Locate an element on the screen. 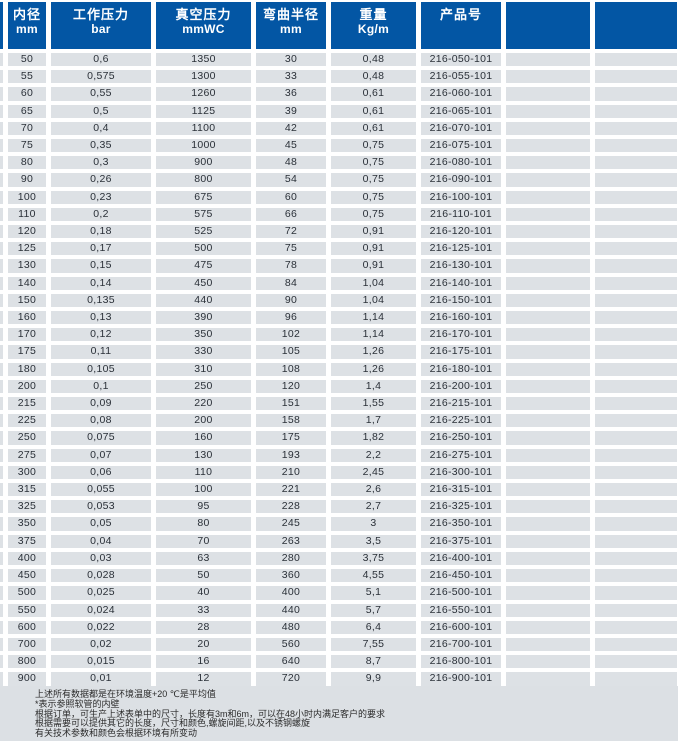 The height and width of the screenshot is (741, 678). table-cell: 0,04 is located at coordinates (101, 541).